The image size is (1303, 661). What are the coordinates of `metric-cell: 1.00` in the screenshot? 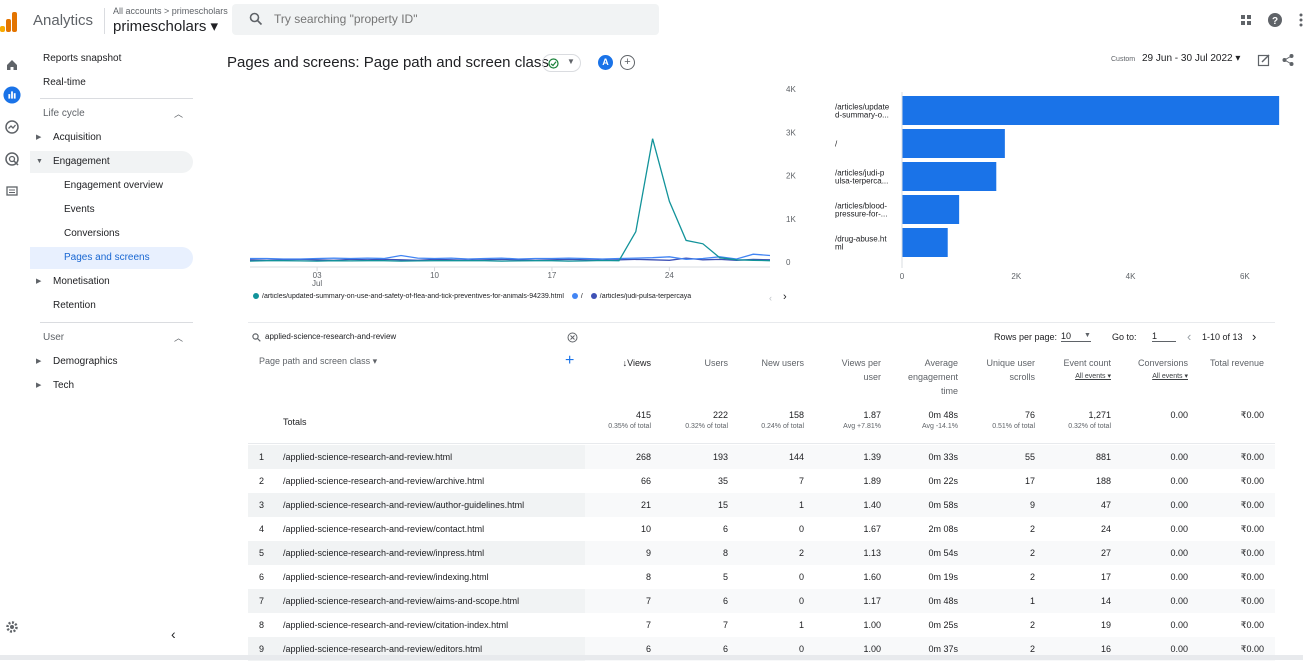 It's located at (872, 649).